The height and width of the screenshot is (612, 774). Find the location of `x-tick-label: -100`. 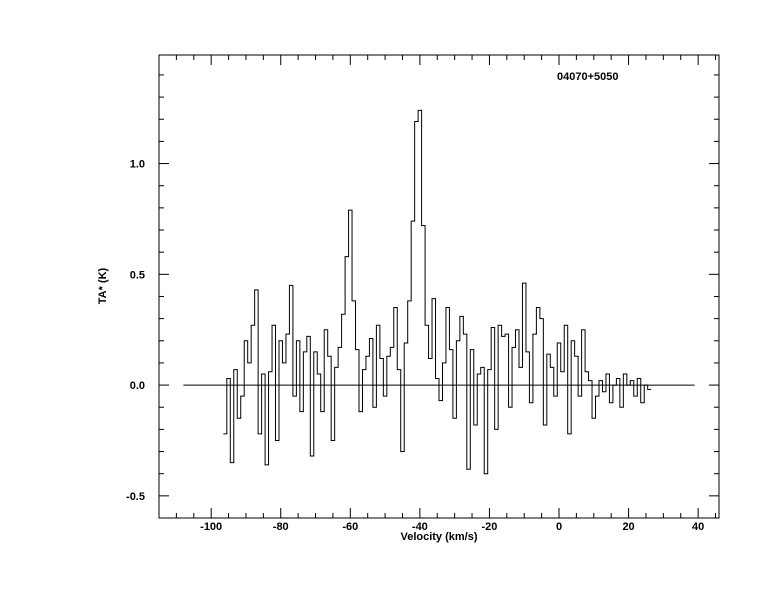

x-tick-label: -100 is located at coordinates (211, 527).